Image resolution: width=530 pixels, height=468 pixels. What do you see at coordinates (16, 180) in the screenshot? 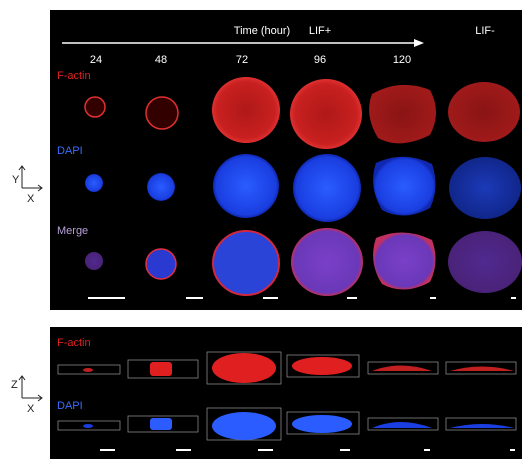
I see `axis-y: Y` at bounding box center [16, 180].